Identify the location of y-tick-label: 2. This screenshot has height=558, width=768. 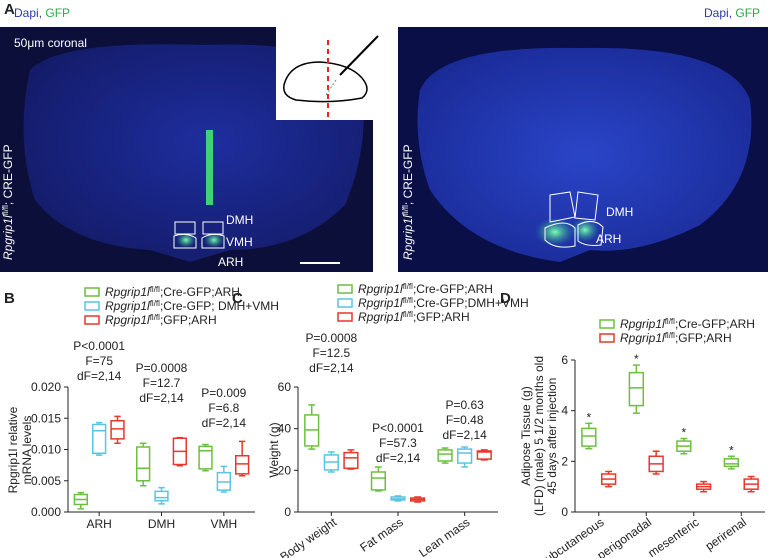
(564, 461).